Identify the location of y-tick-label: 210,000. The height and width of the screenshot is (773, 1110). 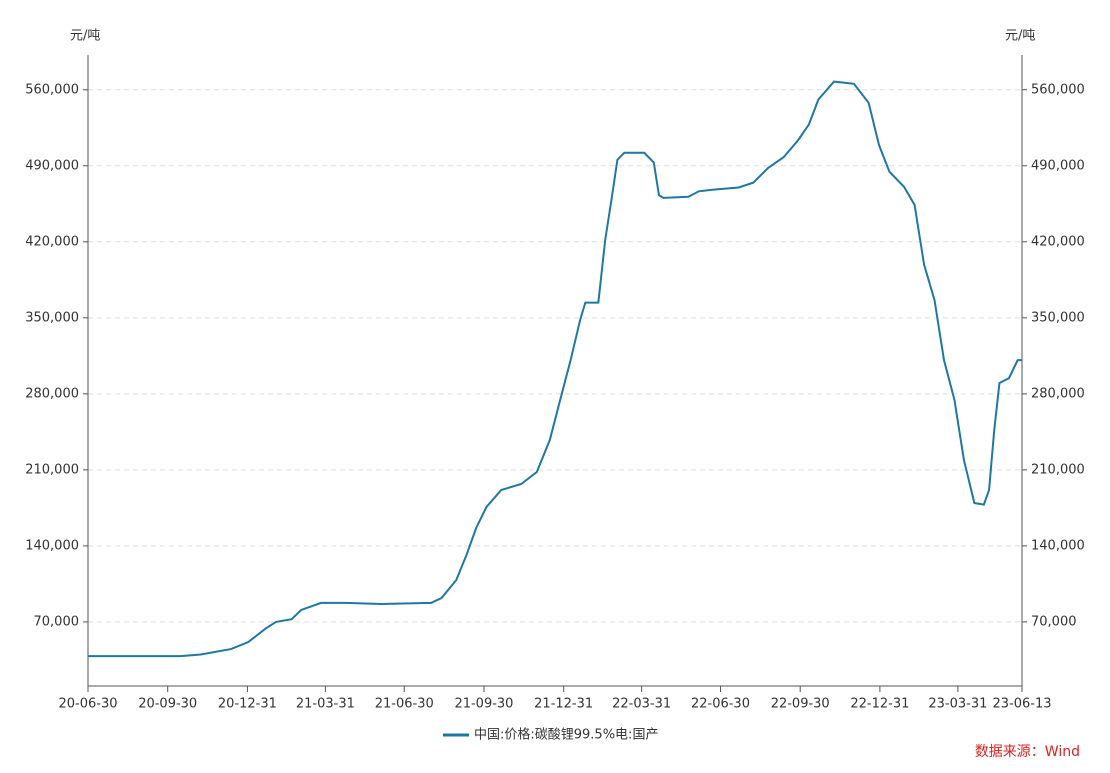
(52, 469).